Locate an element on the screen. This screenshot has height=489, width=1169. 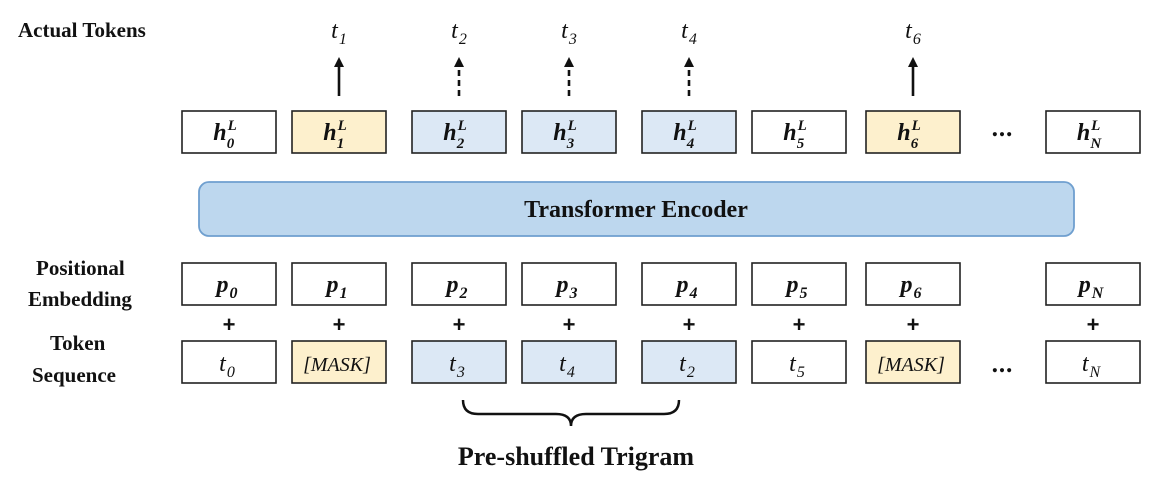
actual-token-t3: t3 is located at coordinates (569, 33).